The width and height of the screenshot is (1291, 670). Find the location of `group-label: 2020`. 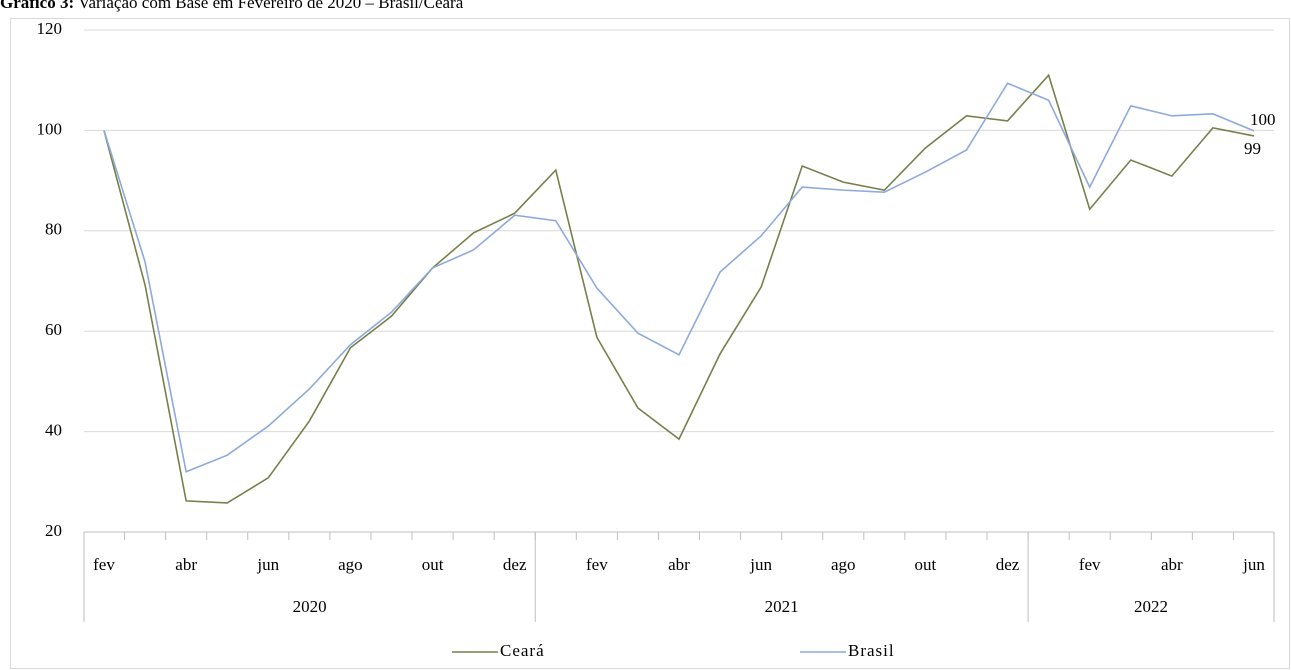

group-label: 2020 is located at coordinates (310, 606).